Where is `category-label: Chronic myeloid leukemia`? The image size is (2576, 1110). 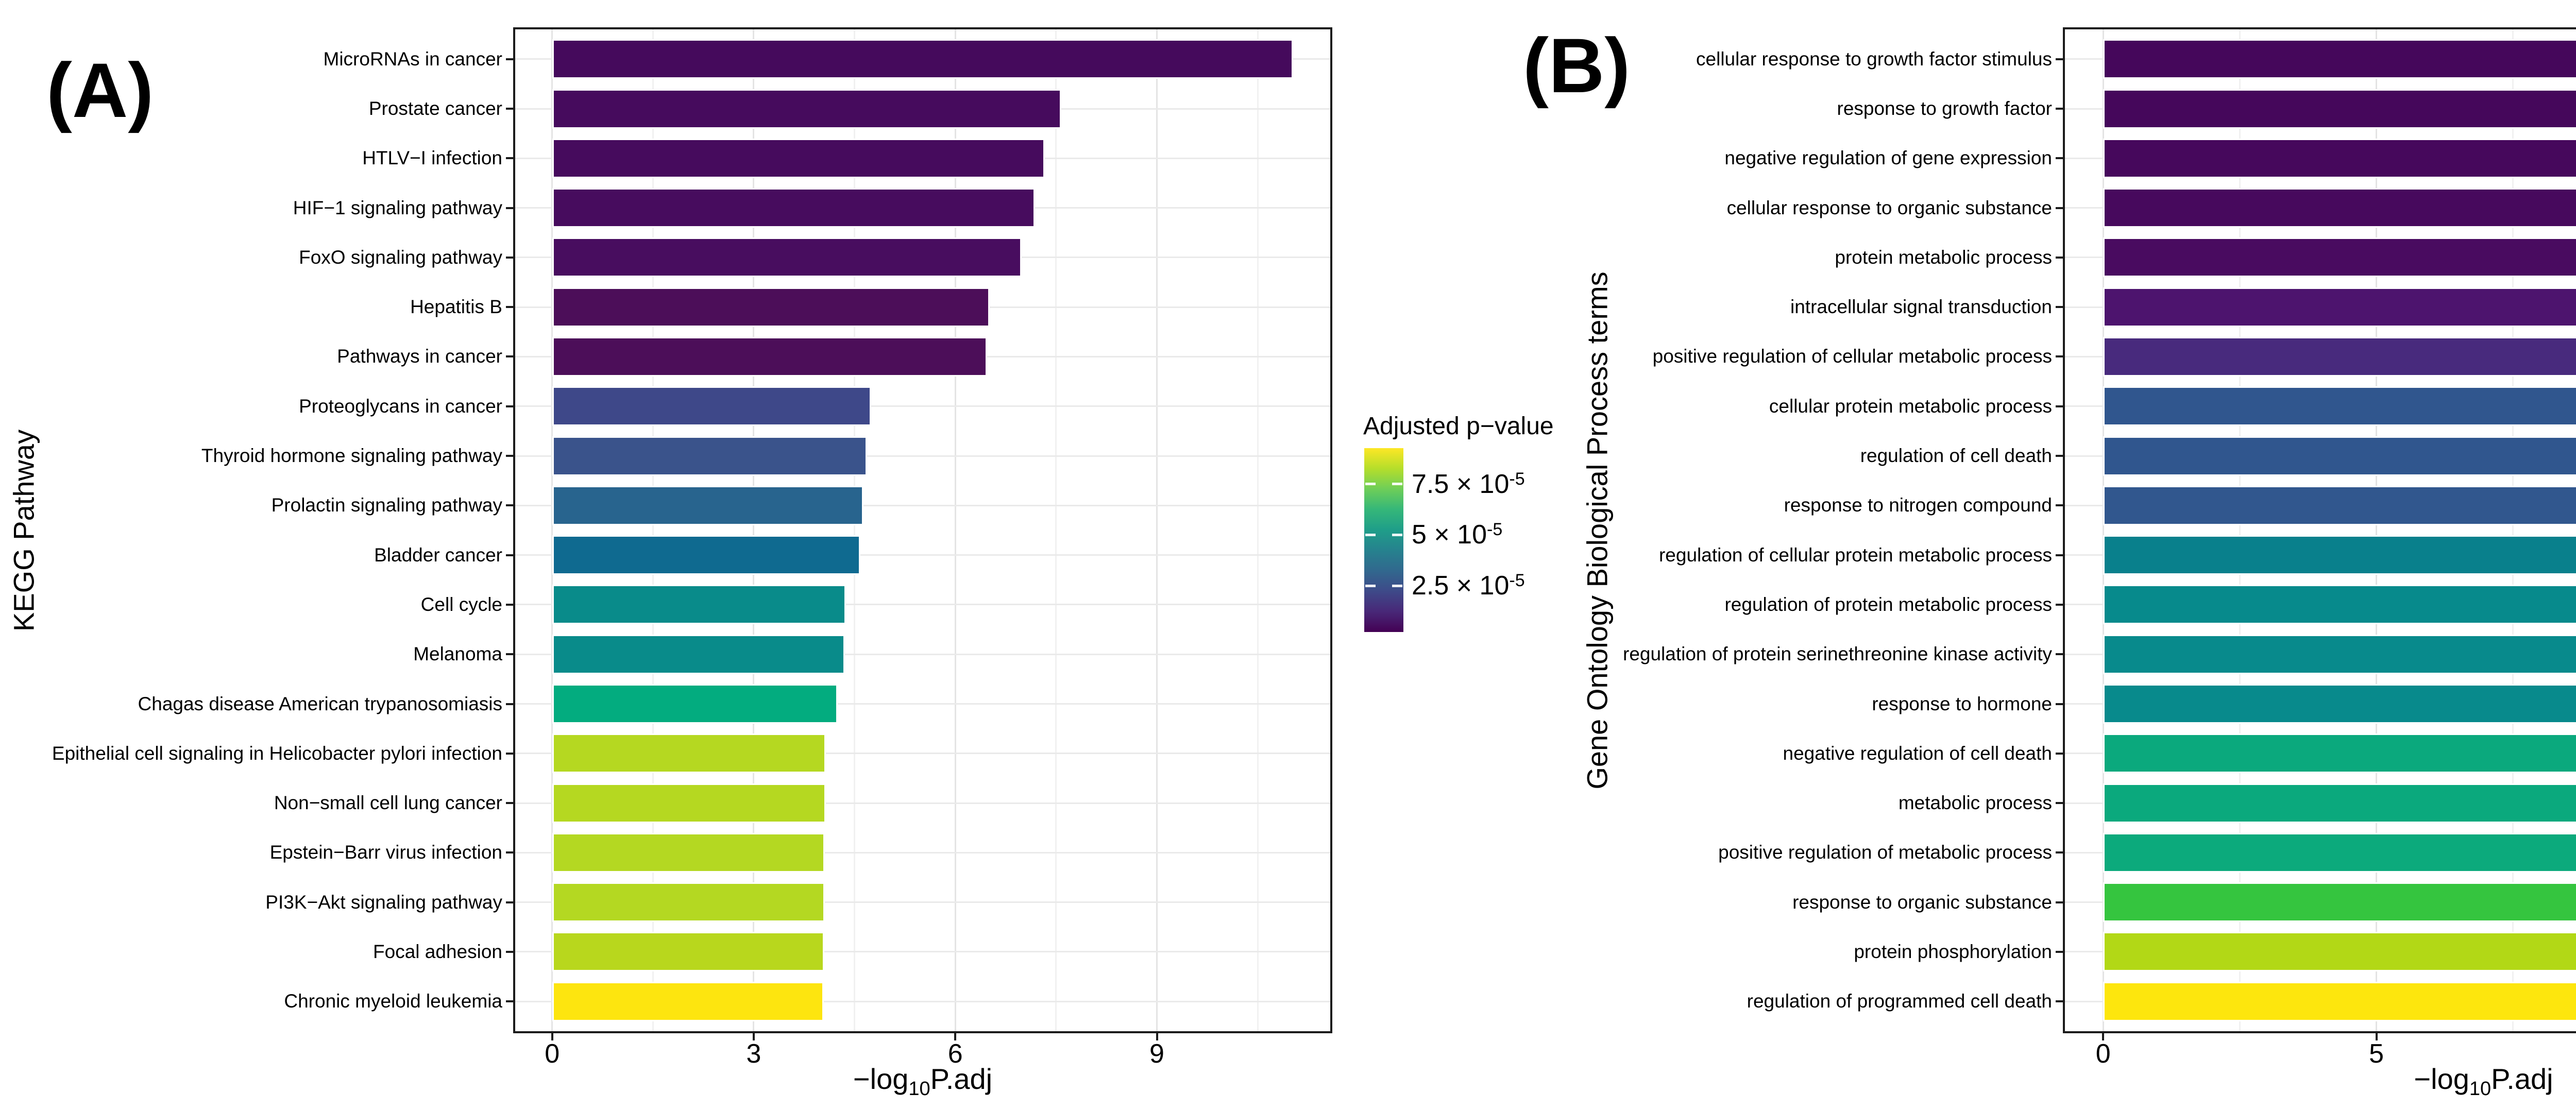 category-label: Chronic myeloid leukemia is located at coordinates (393, 1001).